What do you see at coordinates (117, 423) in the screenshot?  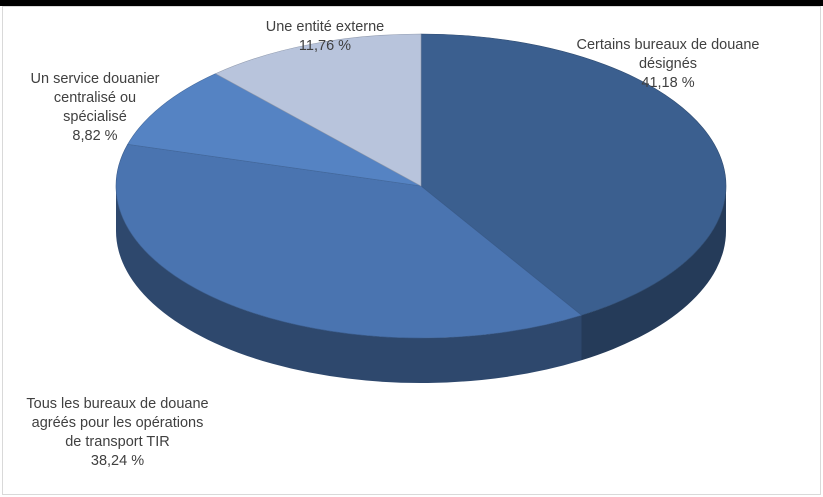 I see `slice-label-line: agréés pour les opérations` at bounding box center [117, 423].